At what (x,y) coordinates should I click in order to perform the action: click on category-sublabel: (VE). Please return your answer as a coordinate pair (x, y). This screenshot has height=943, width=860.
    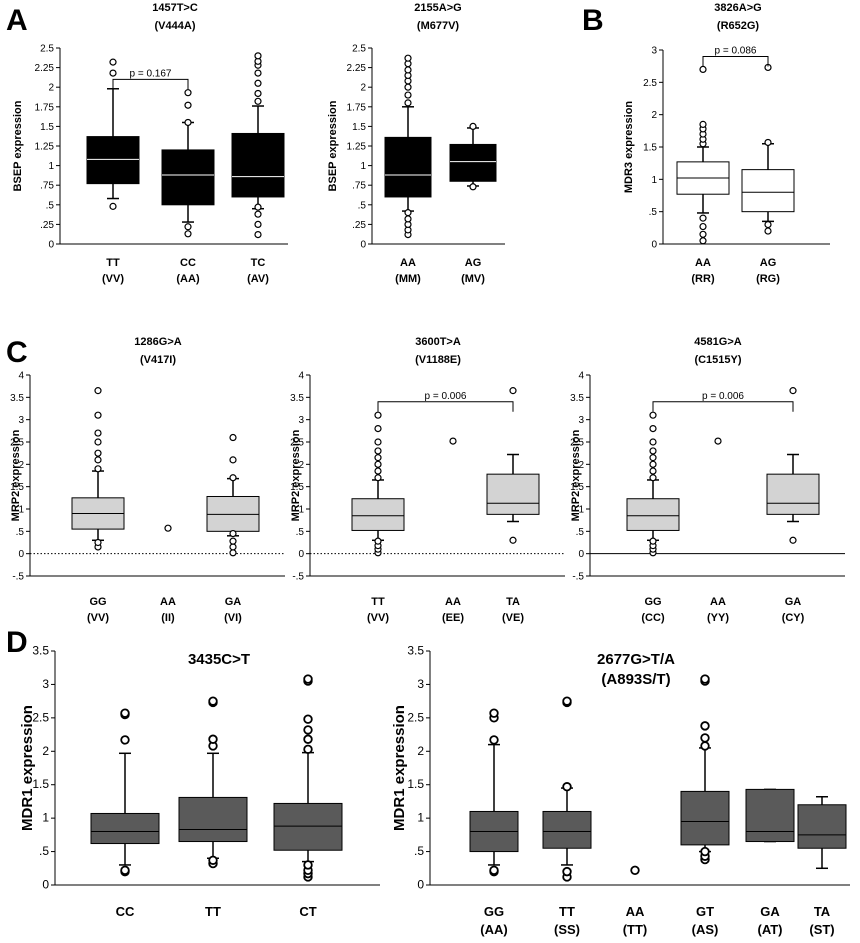
    Looking at the image, I should click on (513, 618).